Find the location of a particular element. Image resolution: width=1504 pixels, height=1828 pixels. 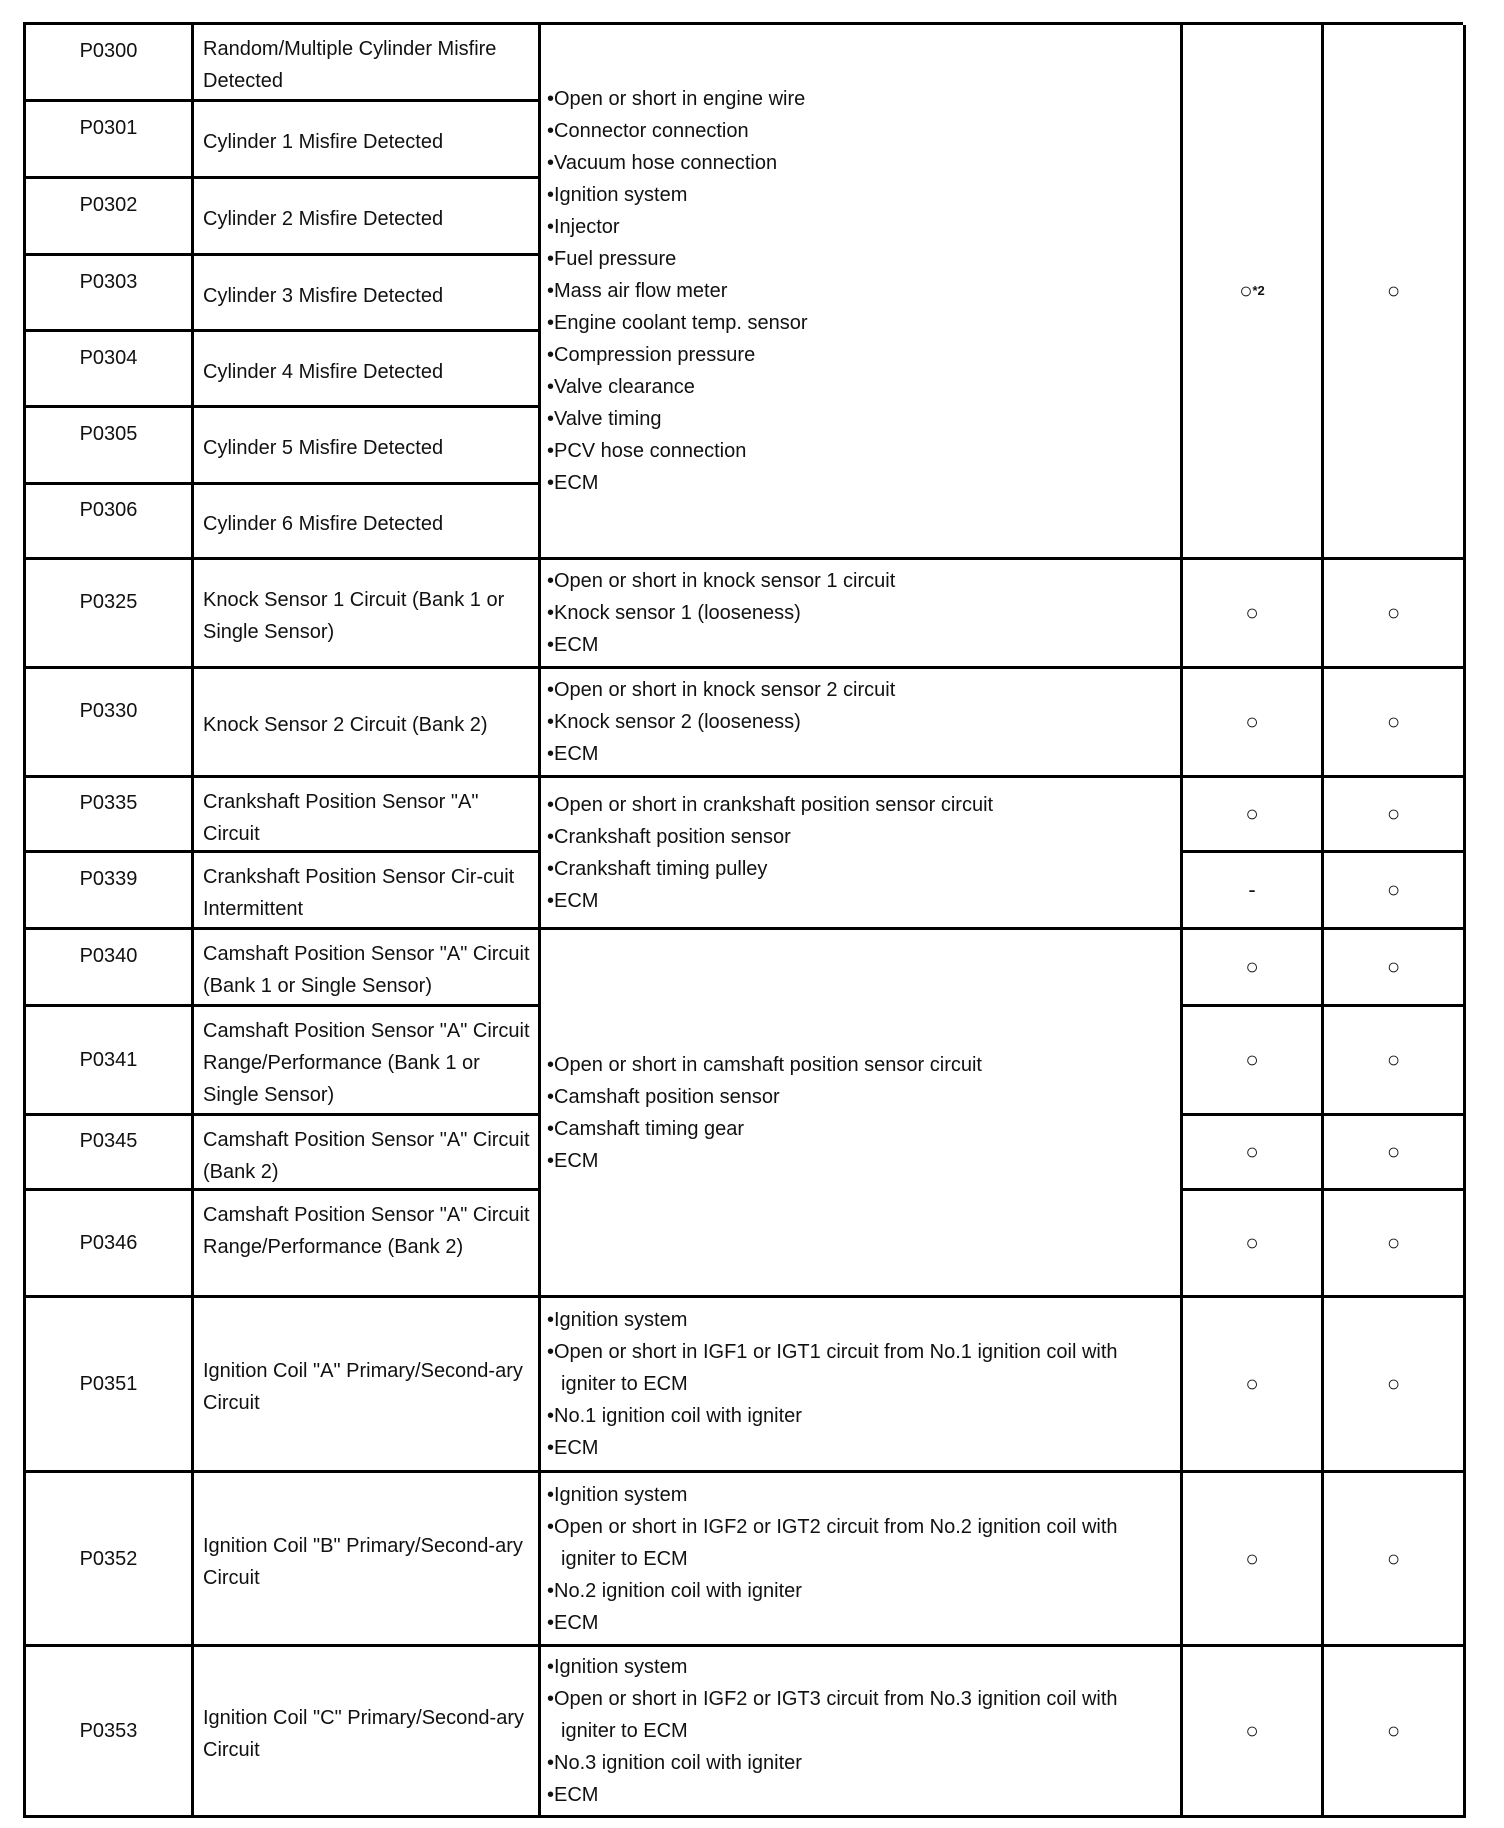

trouble-area-item: •Vacuum hose connection is located at coordinates (662, 163).